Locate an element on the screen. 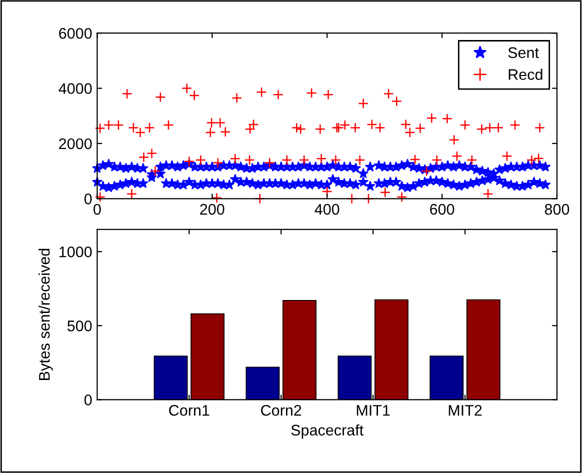  x-tick-label: 600 is located at coordinates (442, 209).